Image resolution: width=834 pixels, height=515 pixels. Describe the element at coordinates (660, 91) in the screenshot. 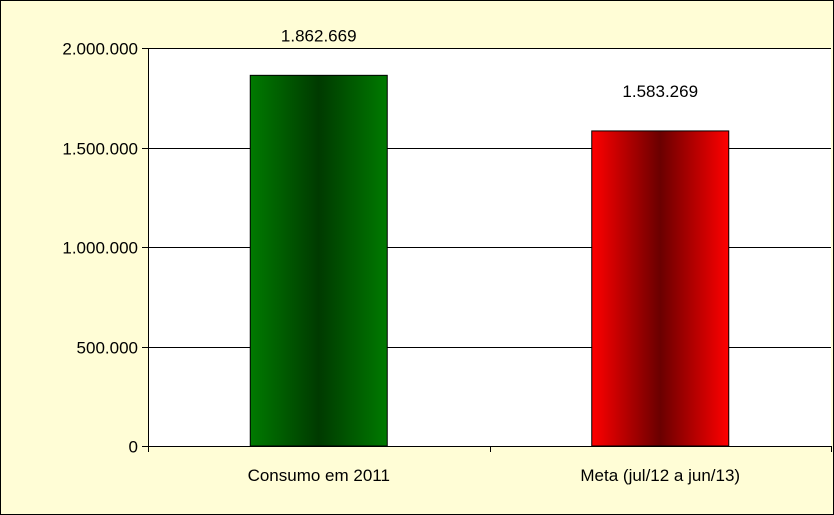

I see `data-label: 1.583.269` at that location.